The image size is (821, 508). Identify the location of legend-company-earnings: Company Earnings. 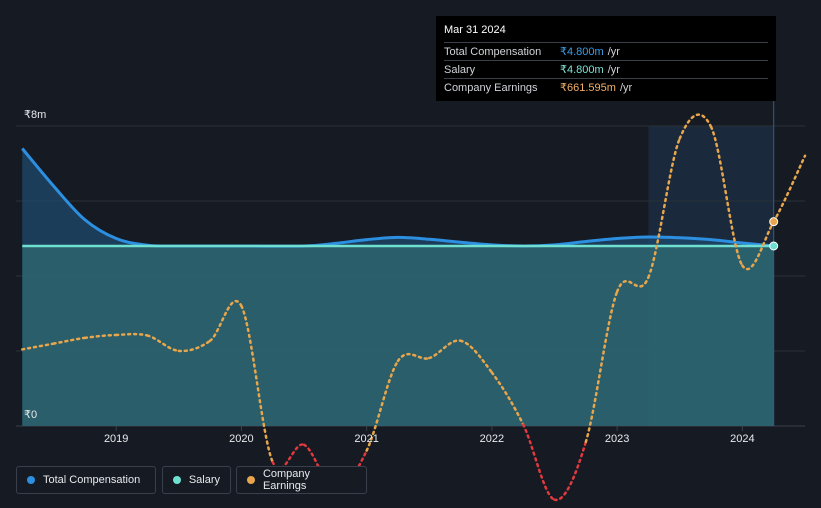
(301, 480).